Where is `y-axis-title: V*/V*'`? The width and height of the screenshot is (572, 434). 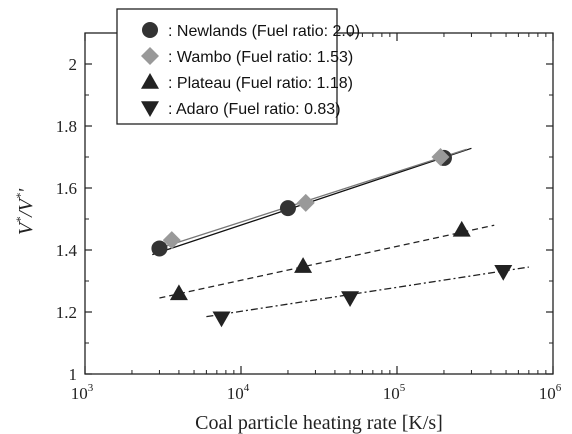
y-axis-title: V*/V*' is located at coordinates (25, 211).